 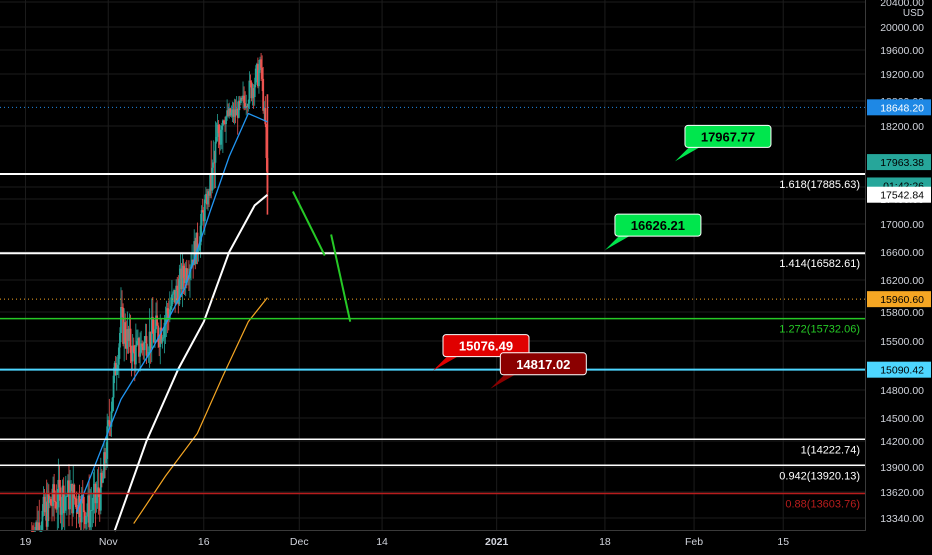 I want to click on callout-text: 17967.77, so click(x=728, y=136).